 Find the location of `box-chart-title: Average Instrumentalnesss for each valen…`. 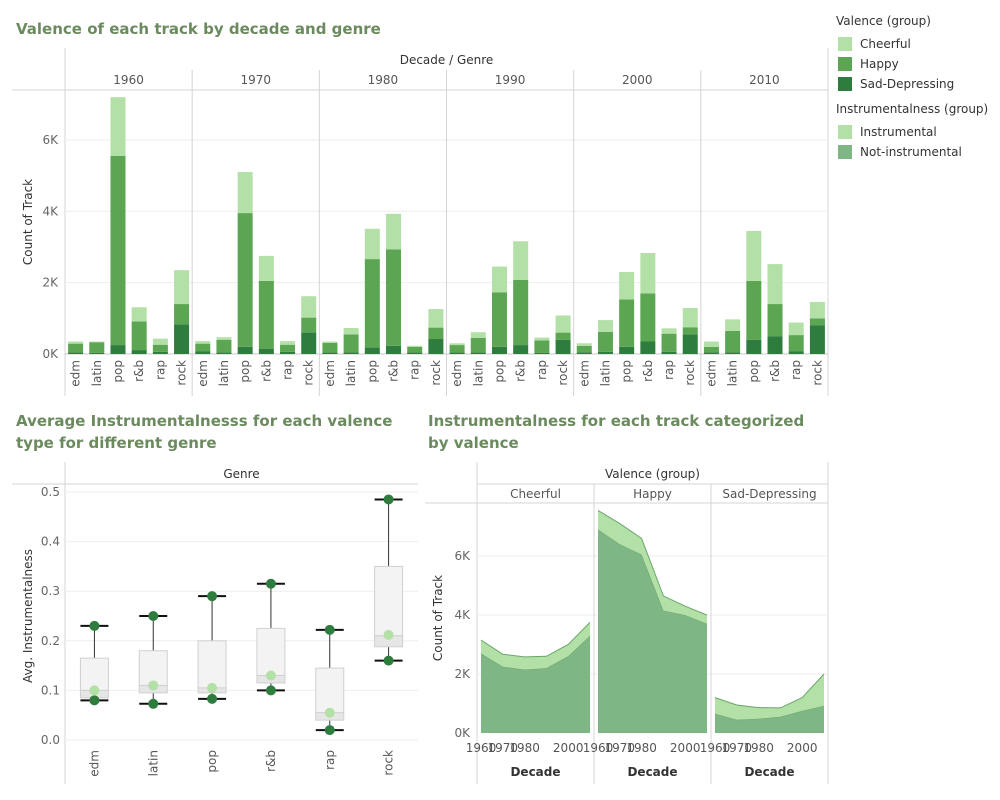

box-chart-title: Average Instrumentalnesss for each valen… is located at coordinates (204, 432).